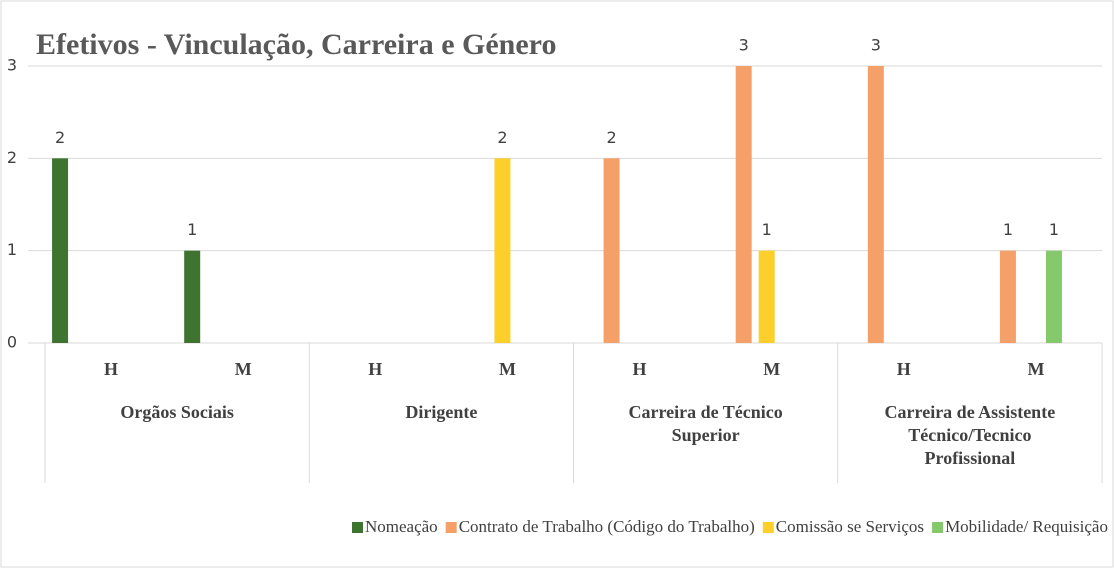 The width and height of the screenshot is (1114, 568). I want to click on legend-label: Comissão se Serviços, so click(850, 526).